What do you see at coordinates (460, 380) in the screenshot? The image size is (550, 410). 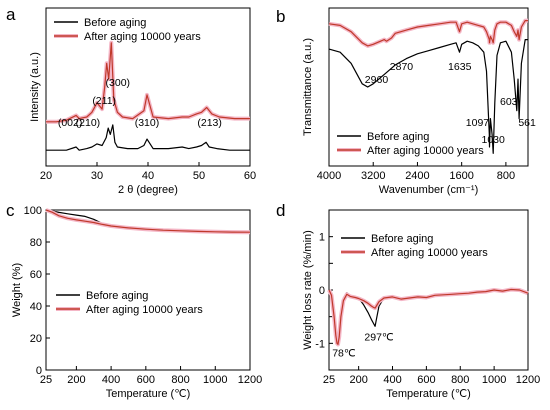 I see `x-tick-label-d-4: 800` at bounding box center [460, 380].